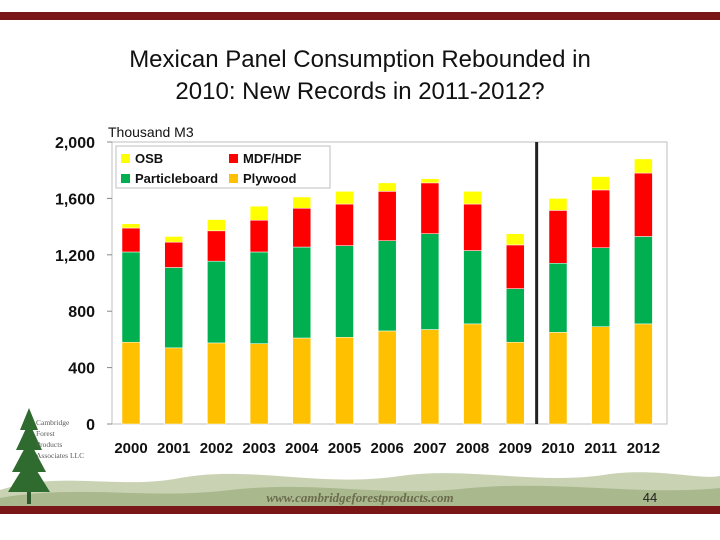 This screenshot has height=540, width=720. Describe the element at coordinates (650, 497) in the screenshot. I see `page-number: 44` at that location.